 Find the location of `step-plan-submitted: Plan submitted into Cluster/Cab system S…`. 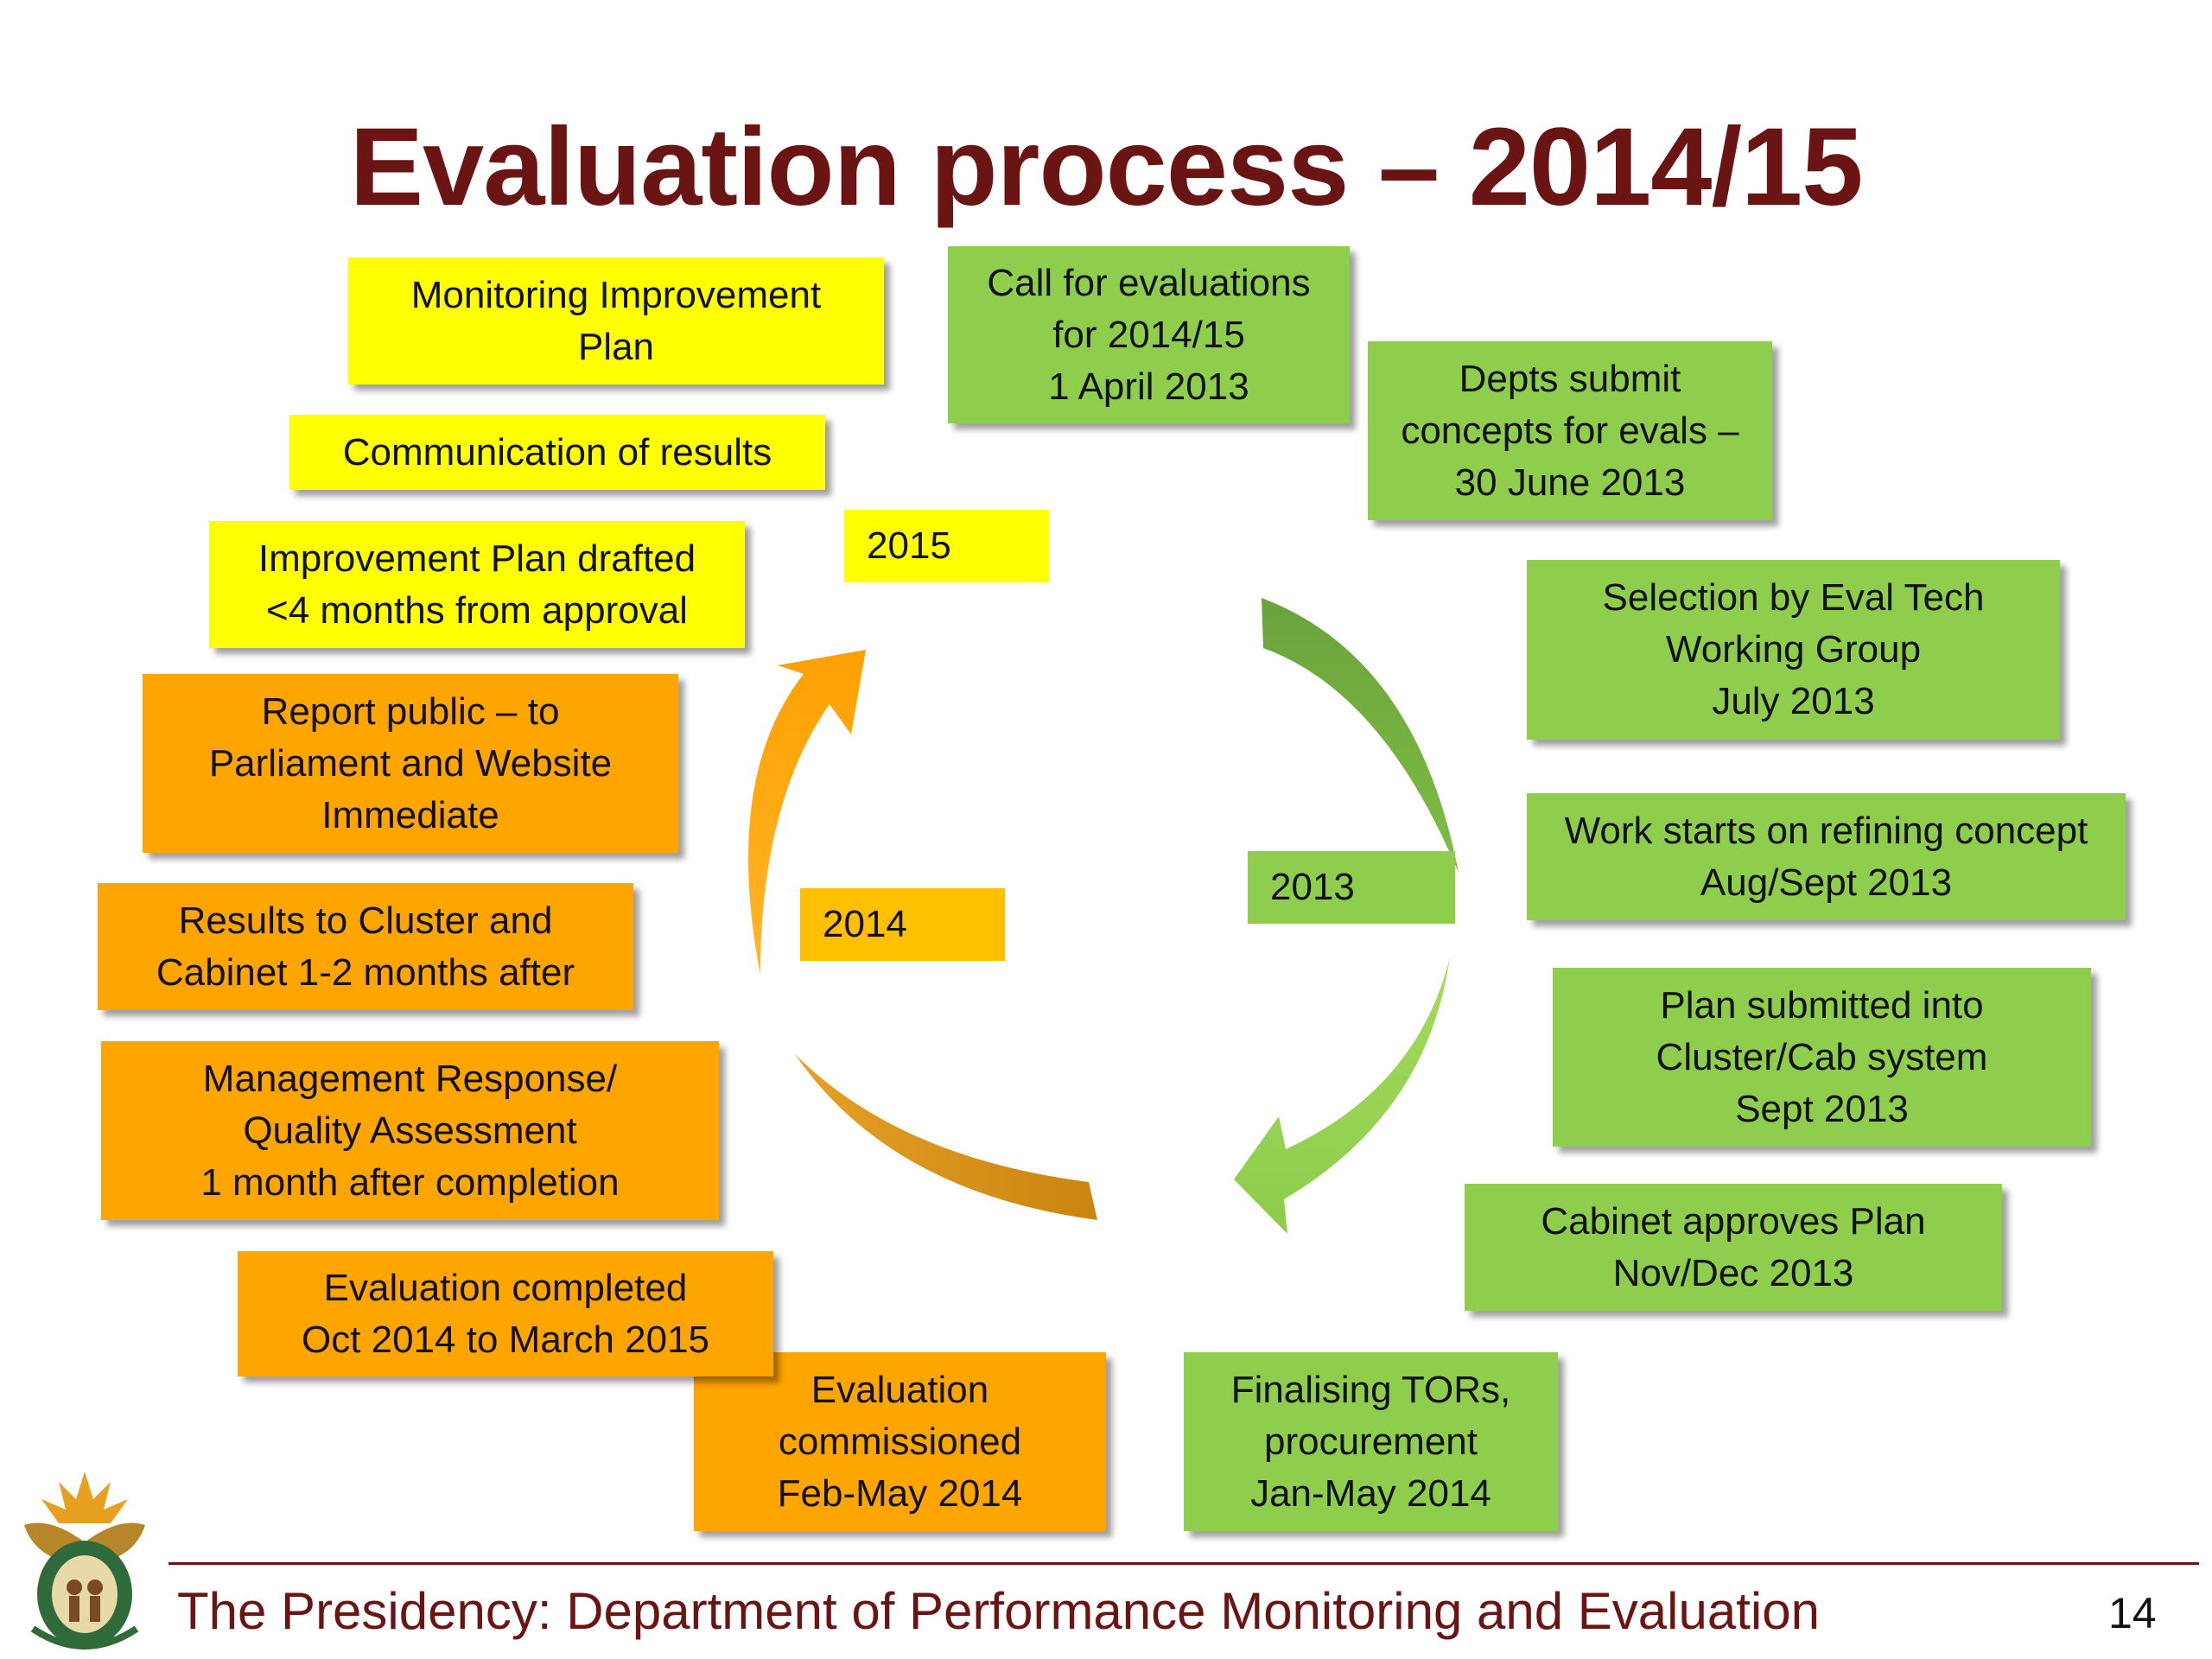

step-plan-submitted: Plan submitted into Cluster/Cab system S… is located at coordinates (1822, 1057).